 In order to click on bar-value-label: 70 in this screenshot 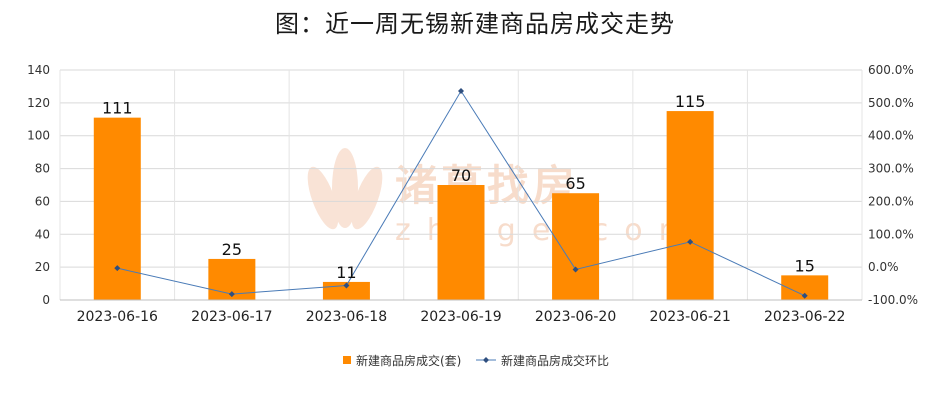, I will do `click(461, 175)`.